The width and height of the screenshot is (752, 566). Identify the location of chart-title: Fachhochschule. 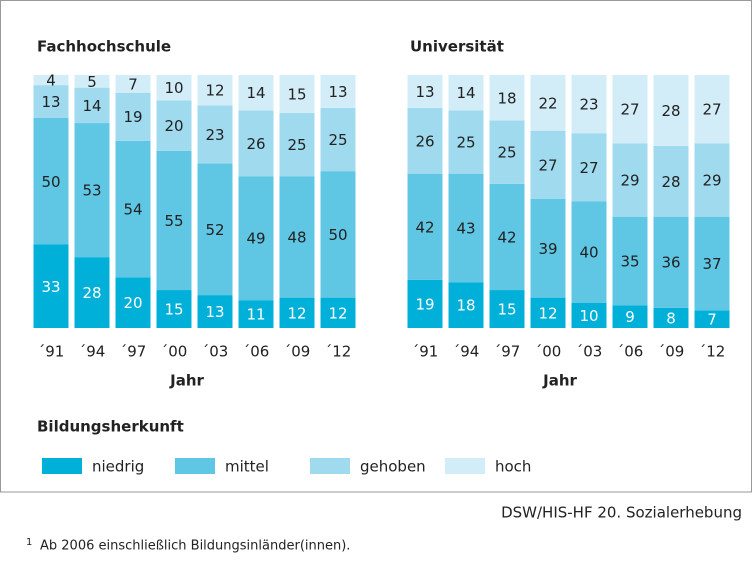
(104, 47).